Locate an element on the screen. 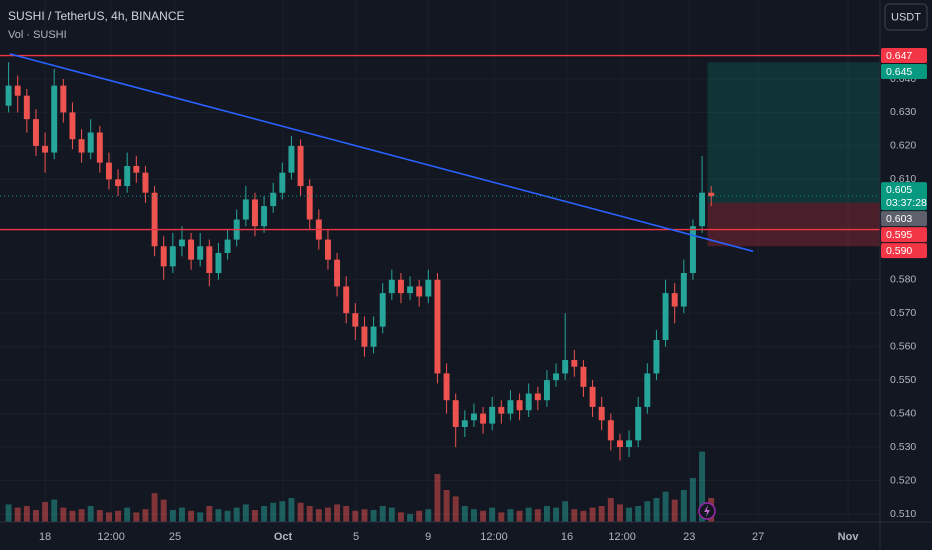 This screenshot has width=932, height=550. currency-button is located at coordinates (906, 17).